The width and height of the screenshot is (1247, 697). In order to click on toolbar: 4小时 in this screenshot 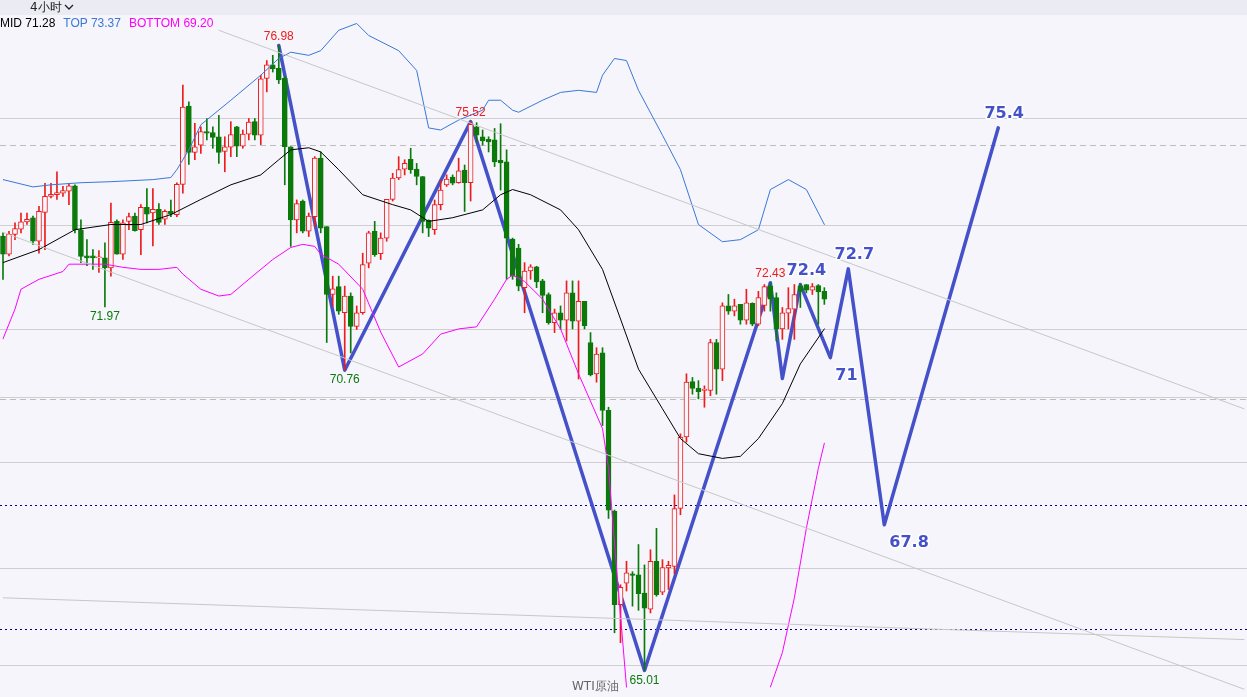, I will do `click(623, 7)`.